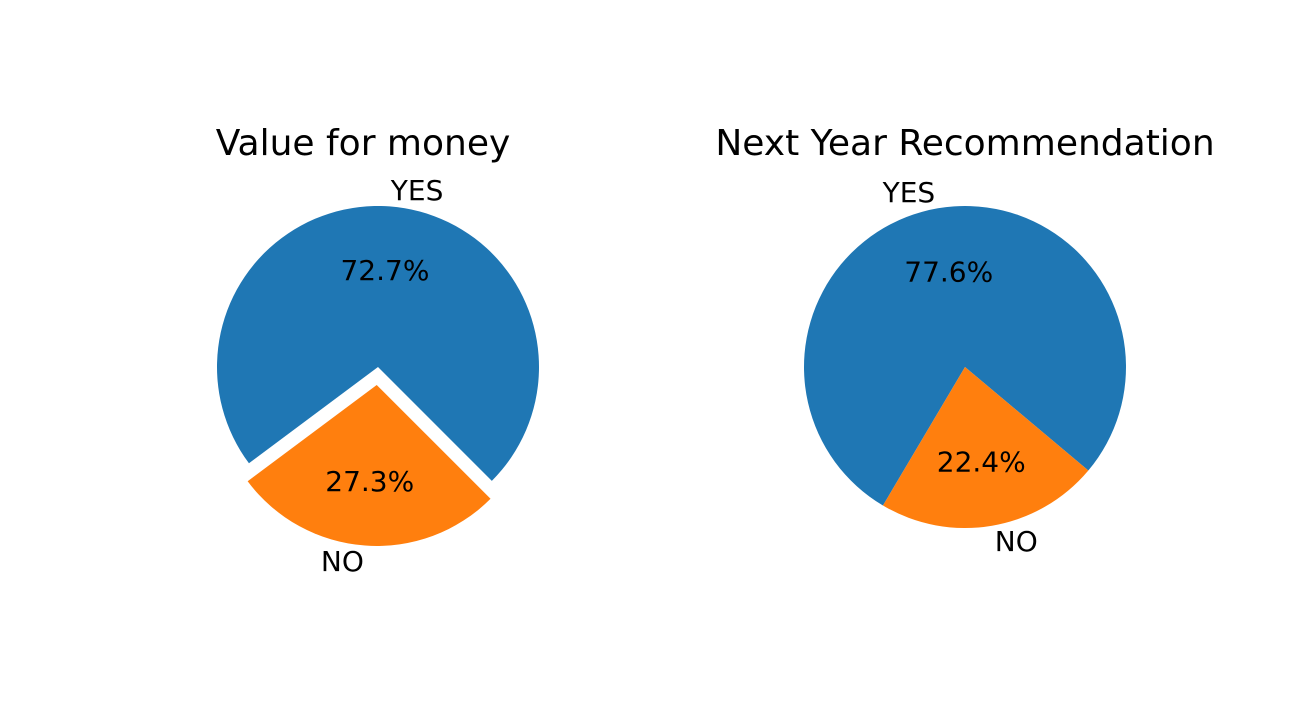 The height and width of the screenshot is (728, 1296). What do you see at coordinates (964, 143) in the screenshot?
I see `chart-title: Next Year Recommendation` at bounding box center [964, 143].